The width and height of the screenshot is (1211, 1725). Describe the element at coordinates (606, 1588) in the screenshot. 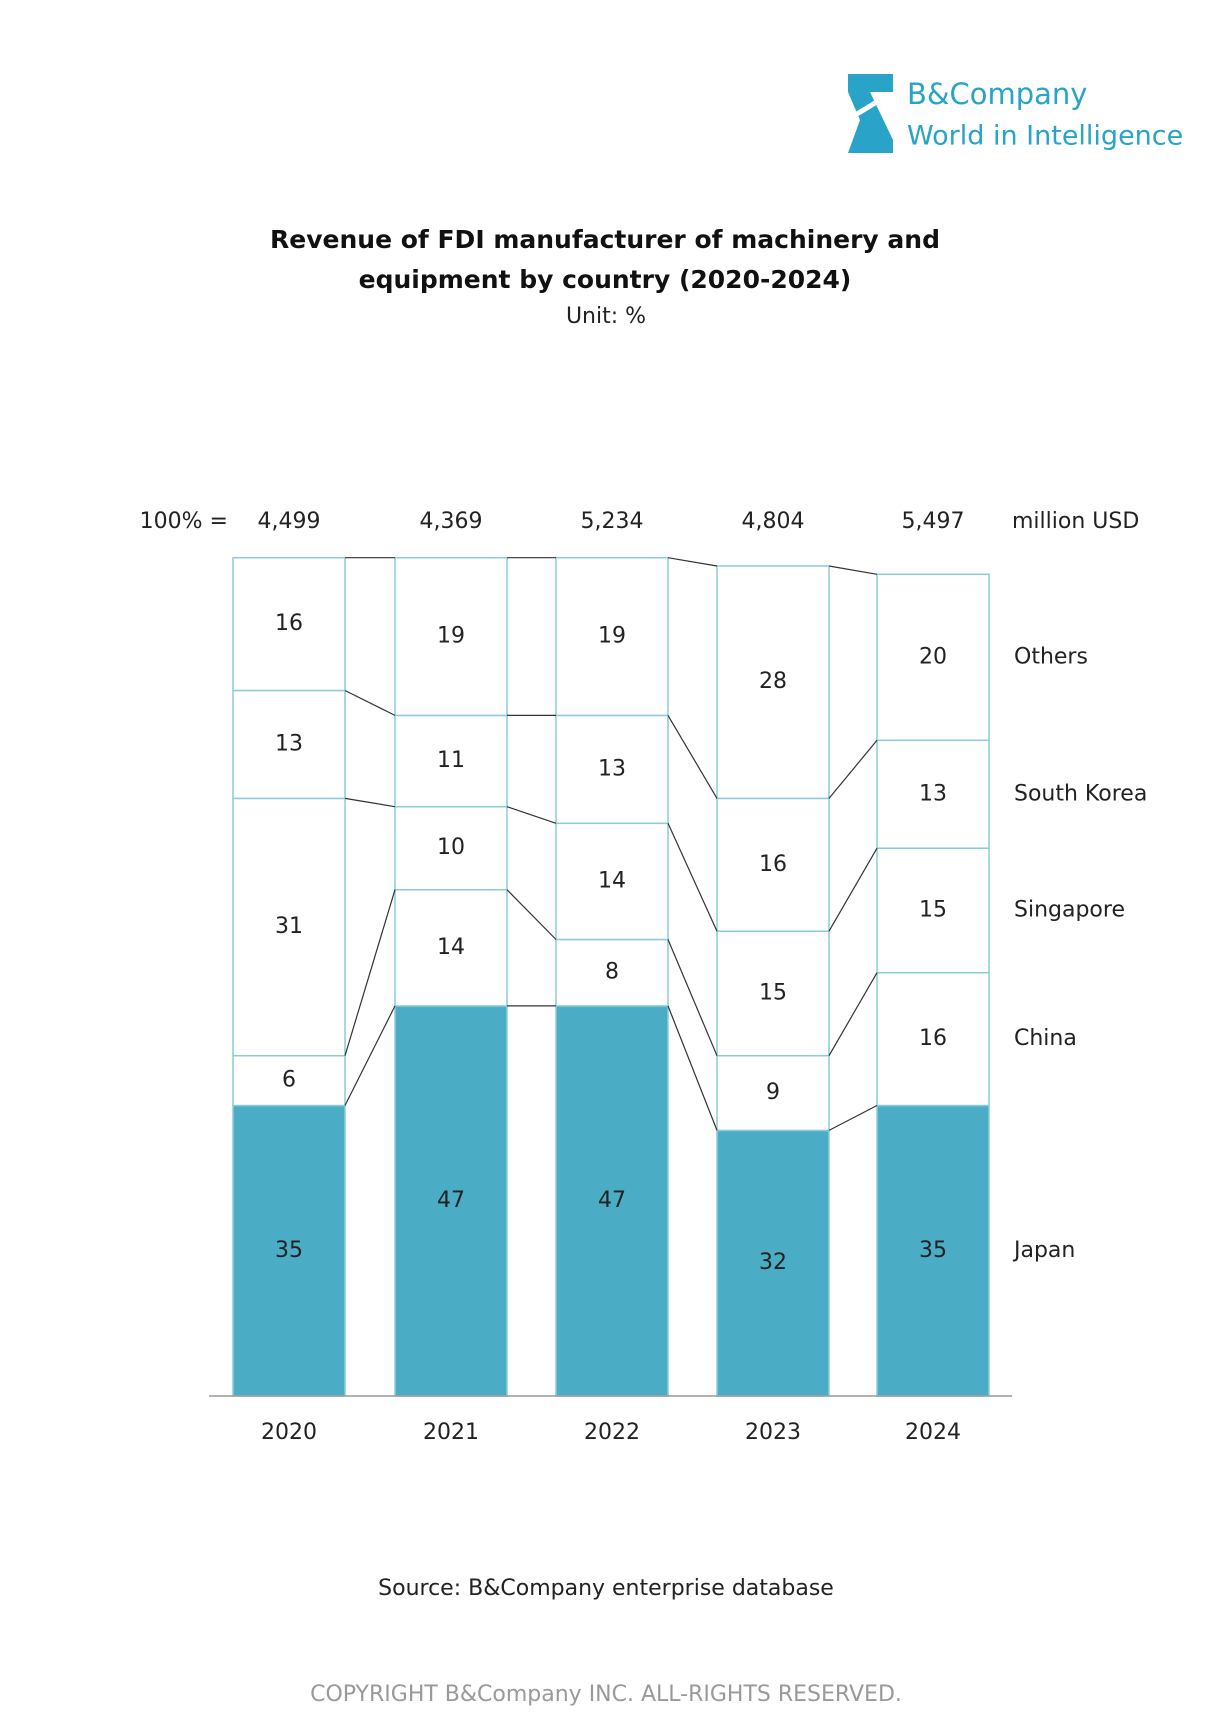

I see `source: Source: B&Company enterprise database` at that location.